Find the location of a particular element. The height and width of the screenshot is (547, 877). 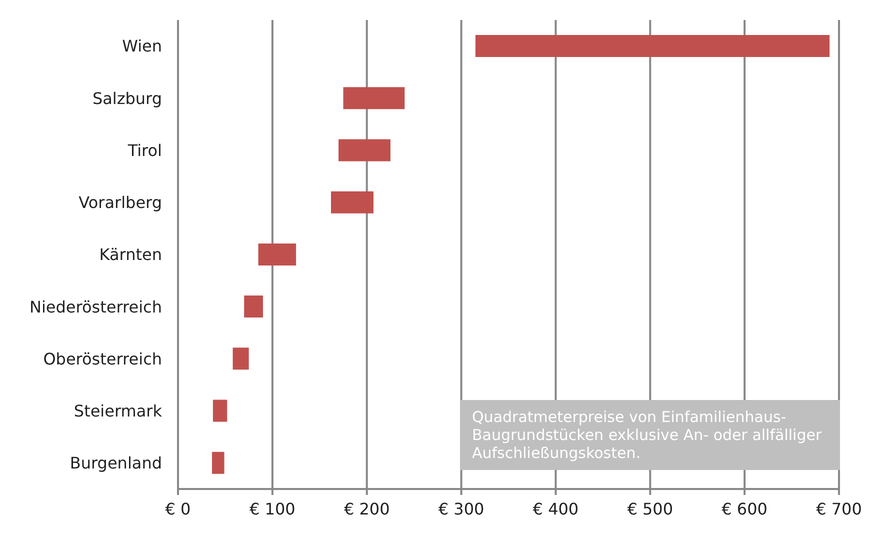

x-tick-label: € 600 is located at coordinates (745, 508).